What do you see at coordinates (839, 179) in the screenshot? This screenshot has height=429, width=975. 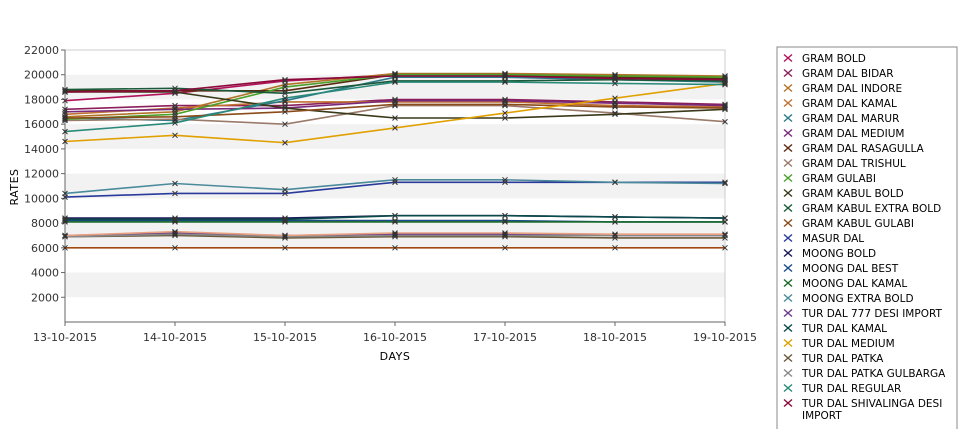 I see `legend-label: GRAM GULABI` at bounding box center [839, 179].